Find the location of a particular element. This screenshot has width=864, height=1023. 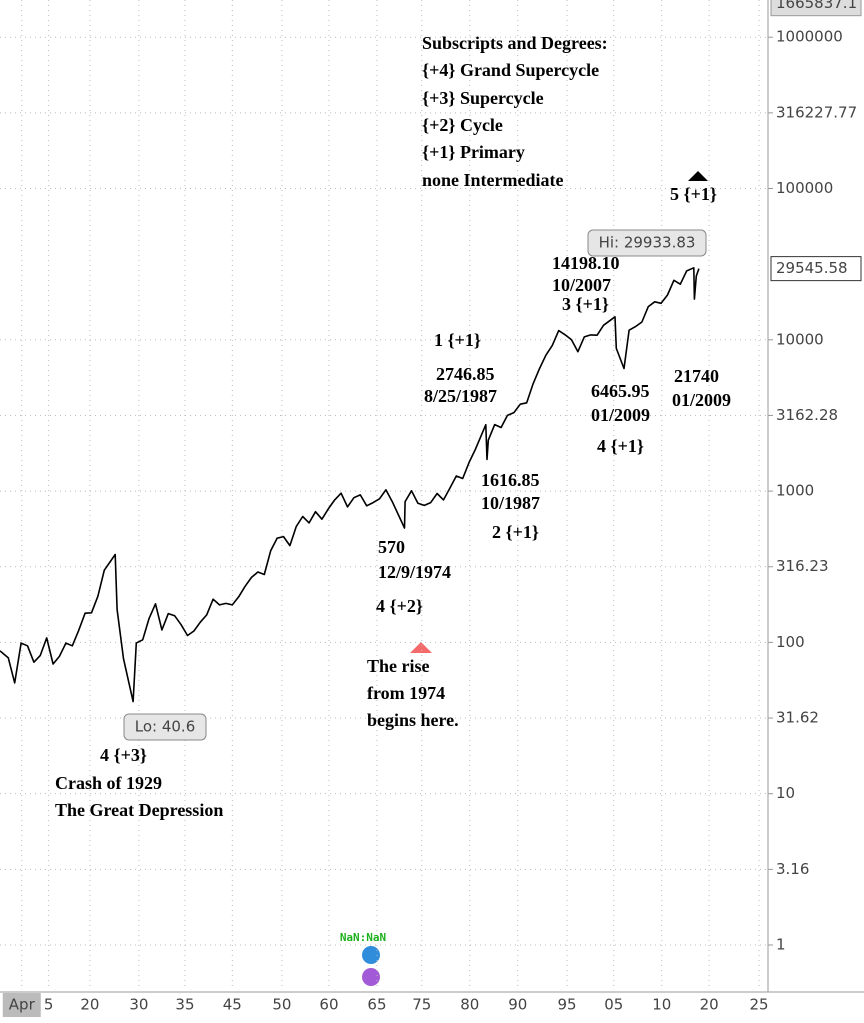

y-tick-label: 100000 is located at coordinates (804, 188).